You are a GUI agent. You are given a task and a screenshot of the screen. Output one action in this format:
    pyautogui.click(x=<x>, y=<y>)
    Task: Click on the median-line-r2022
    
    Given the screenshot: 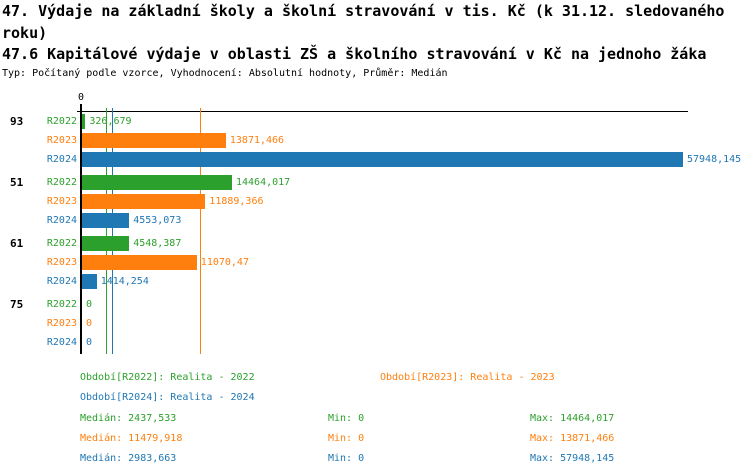 What is the action you would take?
    pyautogui.click(x=107, y=231)
    